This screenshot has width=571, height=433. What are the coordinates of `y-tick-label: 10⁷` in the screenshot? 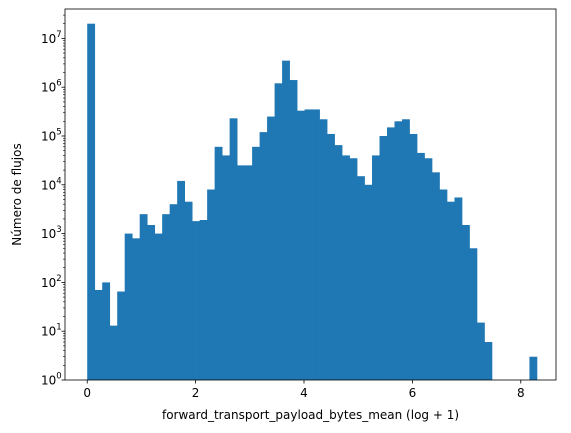 It's located at (51, 38).